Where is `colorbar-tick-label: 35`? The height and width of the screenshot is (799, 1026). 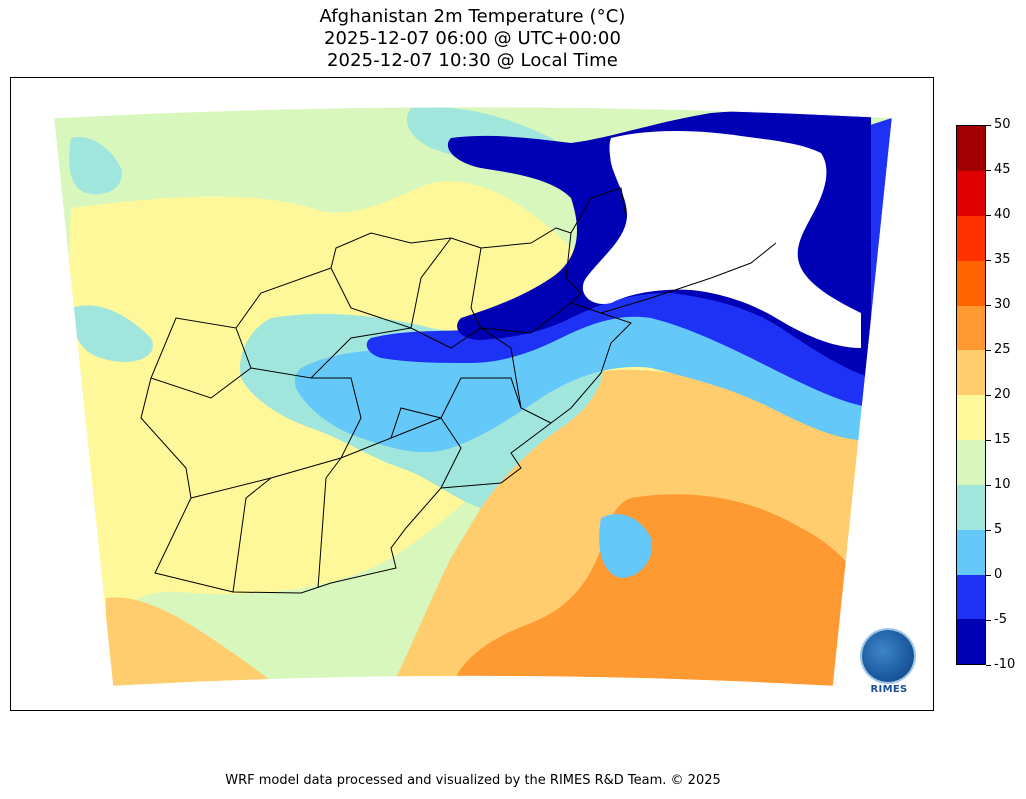
colorbar-tick-label: 35 is located at coordinates (1002, 259).